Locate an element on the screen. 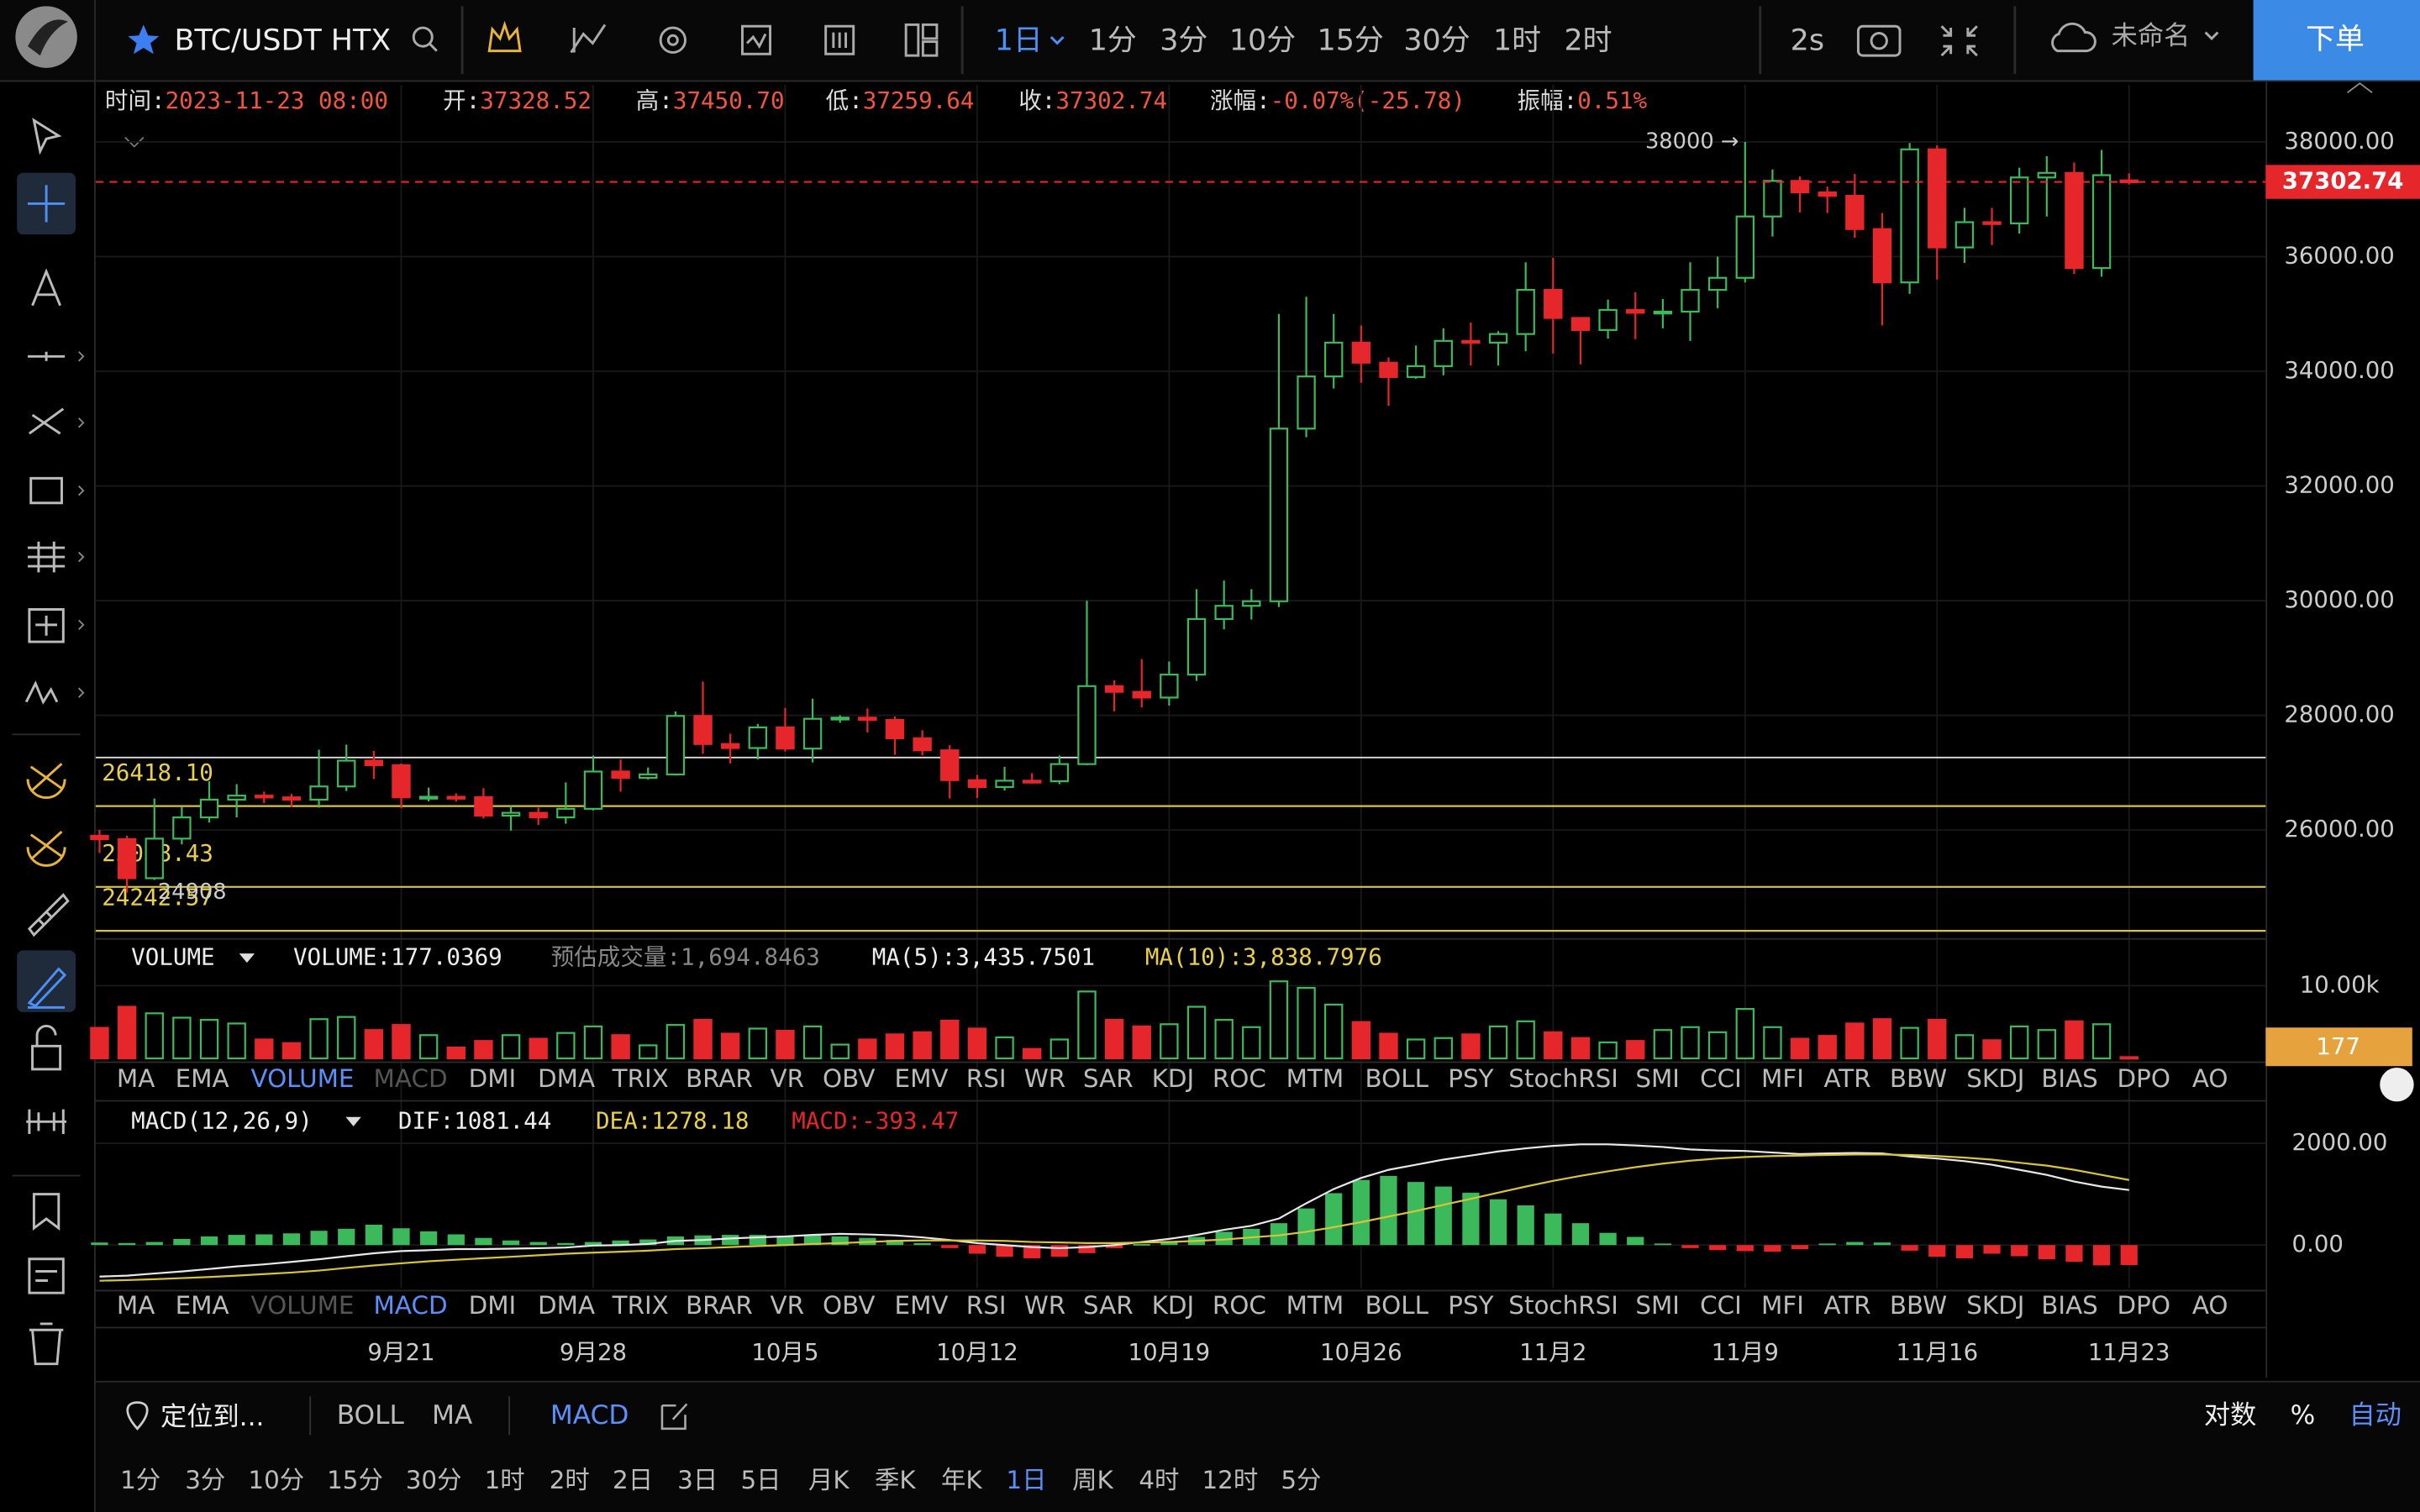 The height and width of the screenshot is (1512, 2420). period-button: 15分 is located at coordinates (355, 1480).